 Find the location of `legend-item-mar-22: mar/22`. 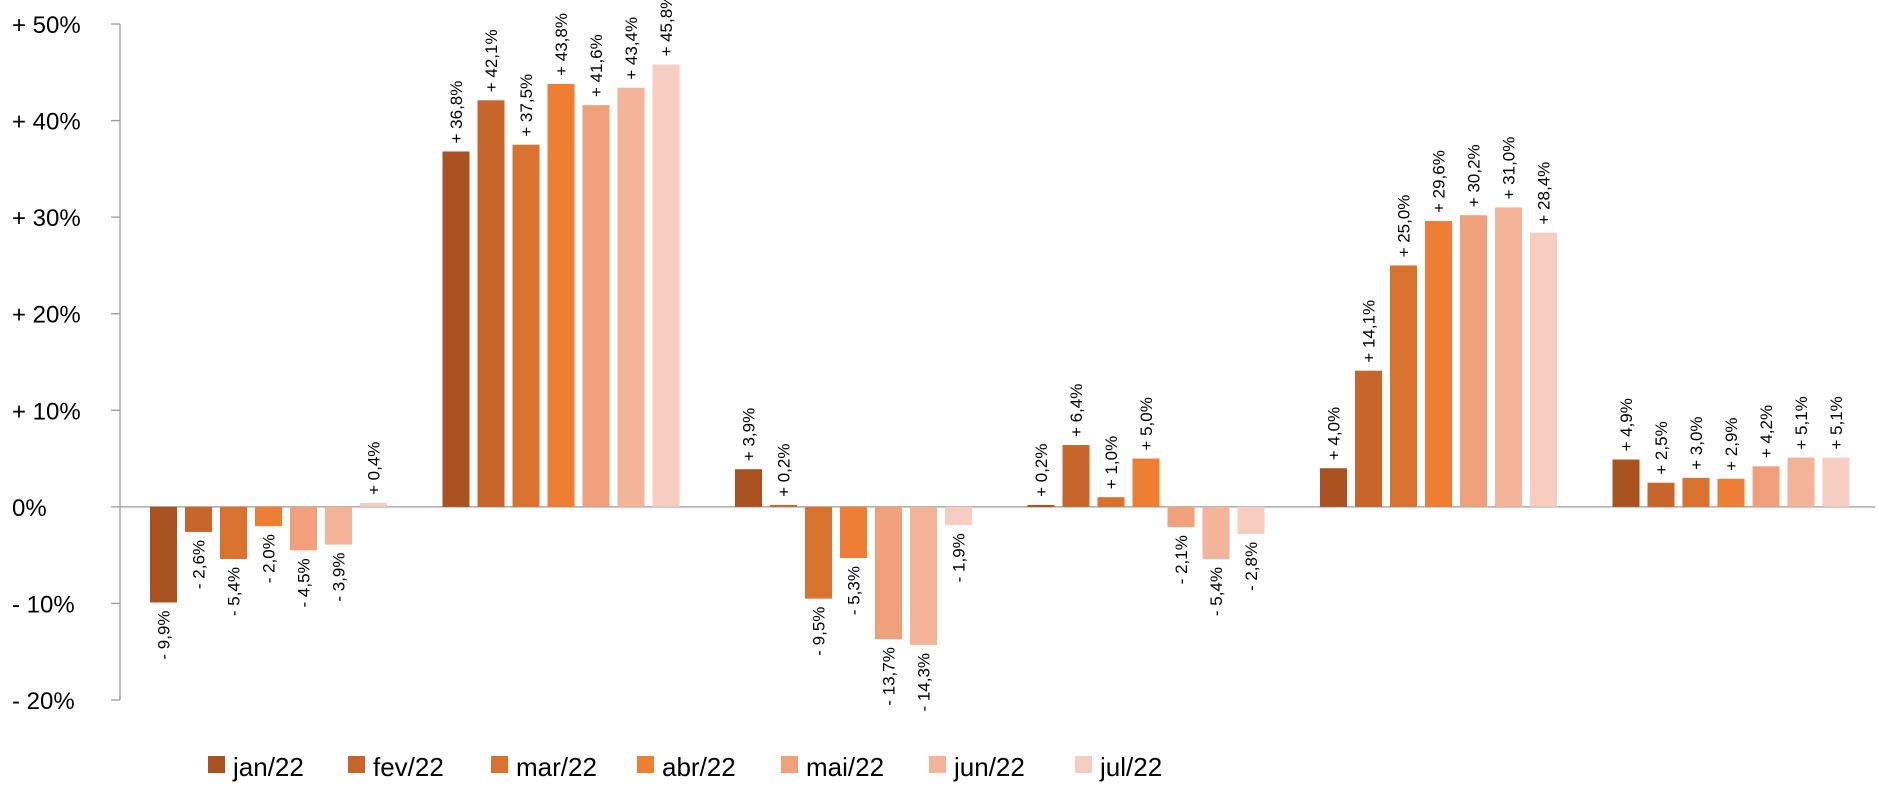

legend-item-mar-22: mar/22 is located at coordinates (544, 767).